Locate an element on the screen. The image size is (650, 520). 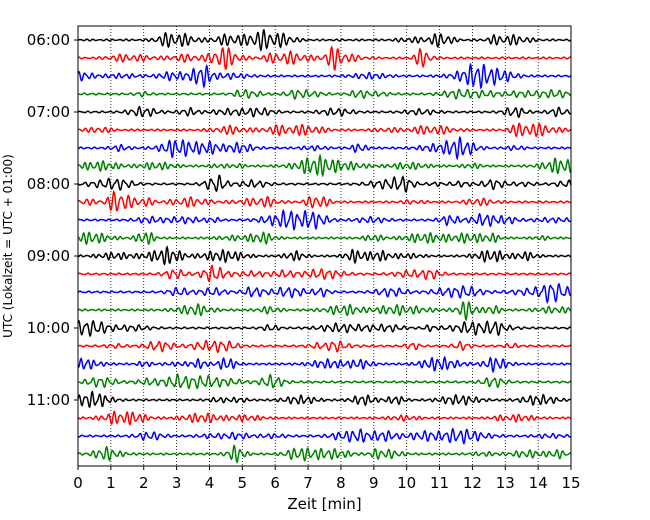
y-tick-label: 11:00 is located at coordinates (48, 400).